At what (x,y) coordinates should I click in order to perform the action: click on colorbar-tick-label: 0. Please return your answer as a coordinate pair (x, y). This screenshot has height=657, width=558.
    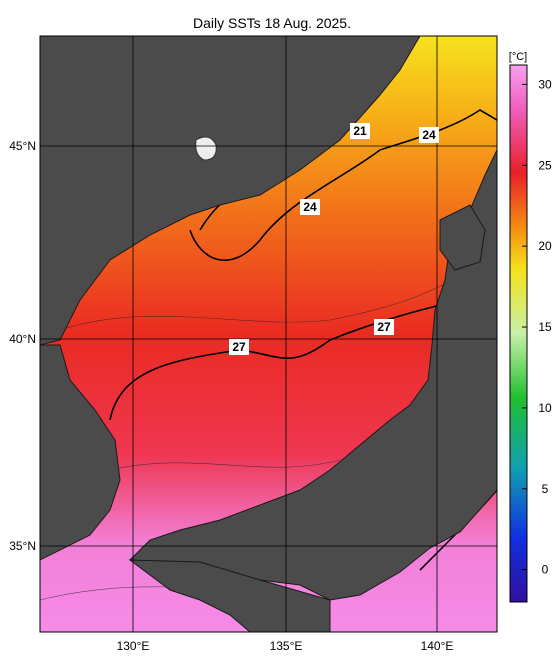
    Looking at the image, I should click on (545, 570).